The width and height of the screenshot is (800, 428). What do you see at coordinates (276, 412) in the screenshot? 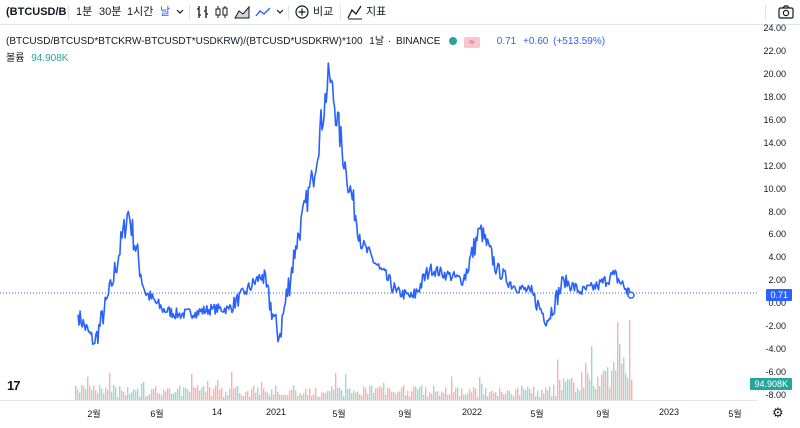
I see `time-tick-label: 2021` at bounding box center [276, 412].